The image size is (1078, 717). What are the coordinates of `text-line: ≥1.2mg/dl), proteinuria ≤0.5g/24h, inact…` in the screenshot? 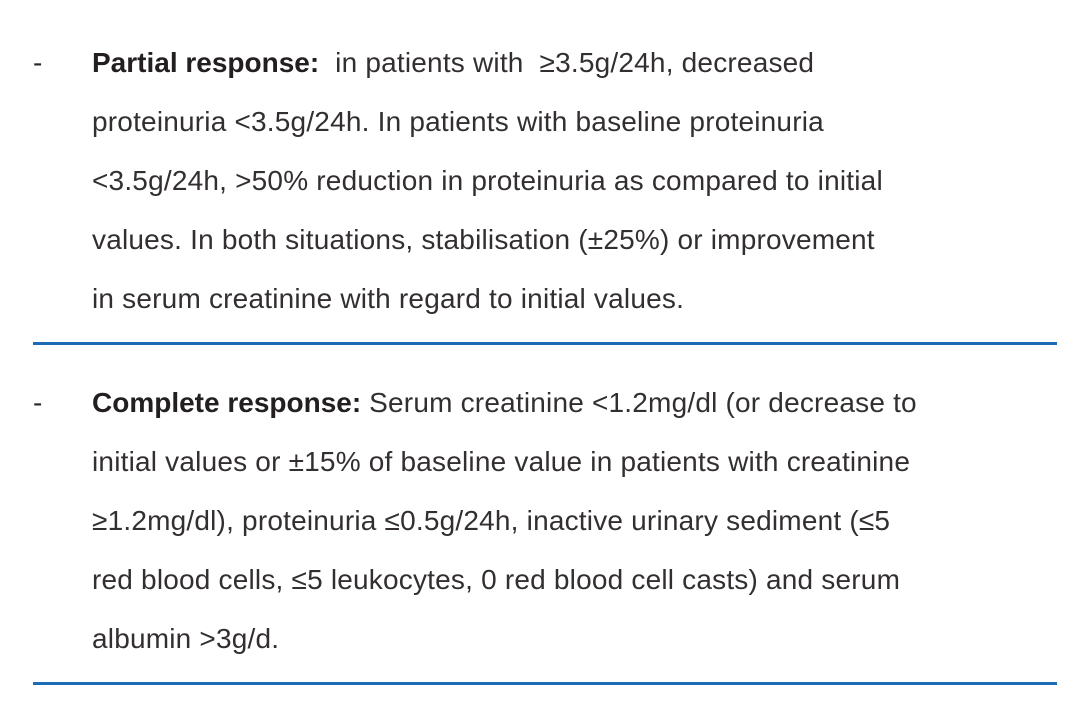 It's located at (491, 520).